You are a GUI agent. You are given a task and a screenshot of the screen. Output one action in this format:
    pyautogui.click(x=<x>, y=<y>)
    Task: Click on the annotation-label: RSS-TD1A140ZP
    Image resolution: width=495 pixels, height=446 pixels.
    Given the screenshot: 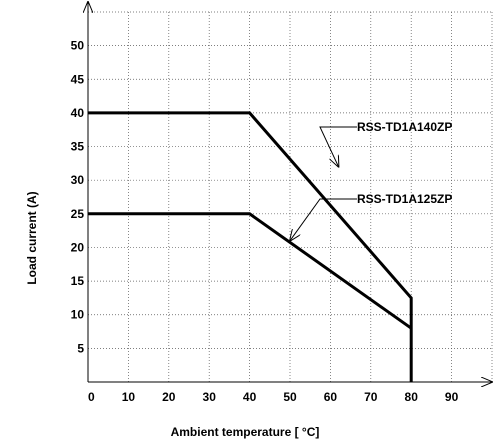 What is the action you would take?
    pyautogui.click(x=404, y=127)
    